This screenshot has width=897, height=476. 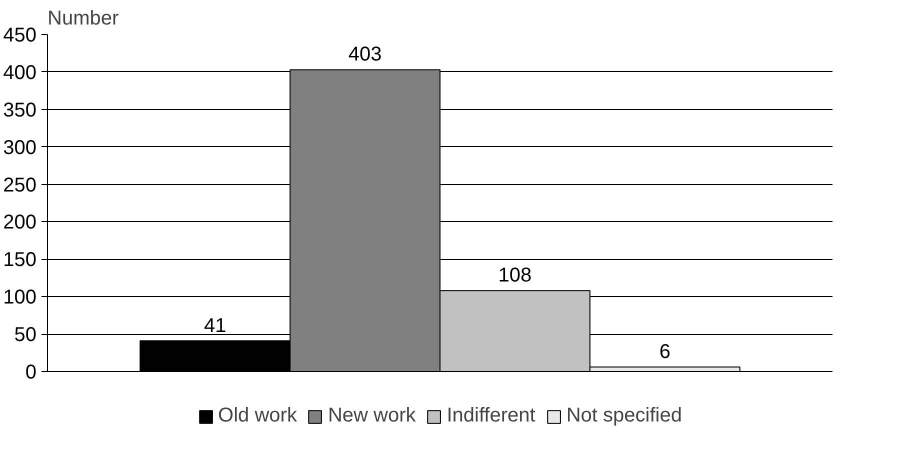 What do you see at coordinates (257, 416) in the screenshot?
I see `legend-label: Old work` at bounding box center [257, 416].